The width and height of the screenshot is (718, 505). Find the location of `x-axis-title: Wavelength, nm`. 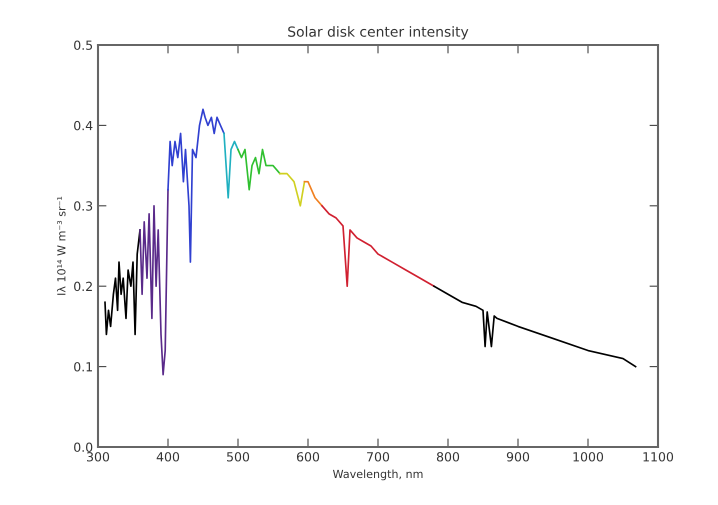

x-axis-title: Wavelength, nm is located at coordinates (377, 475).